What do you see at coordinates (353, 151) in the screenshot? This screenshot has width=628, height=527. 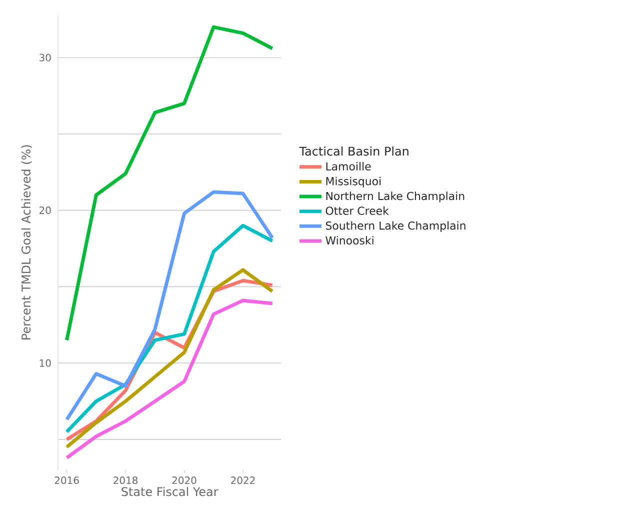 I see `legend-title: Tactical Basin Plan` at bounding box center [353, 151].